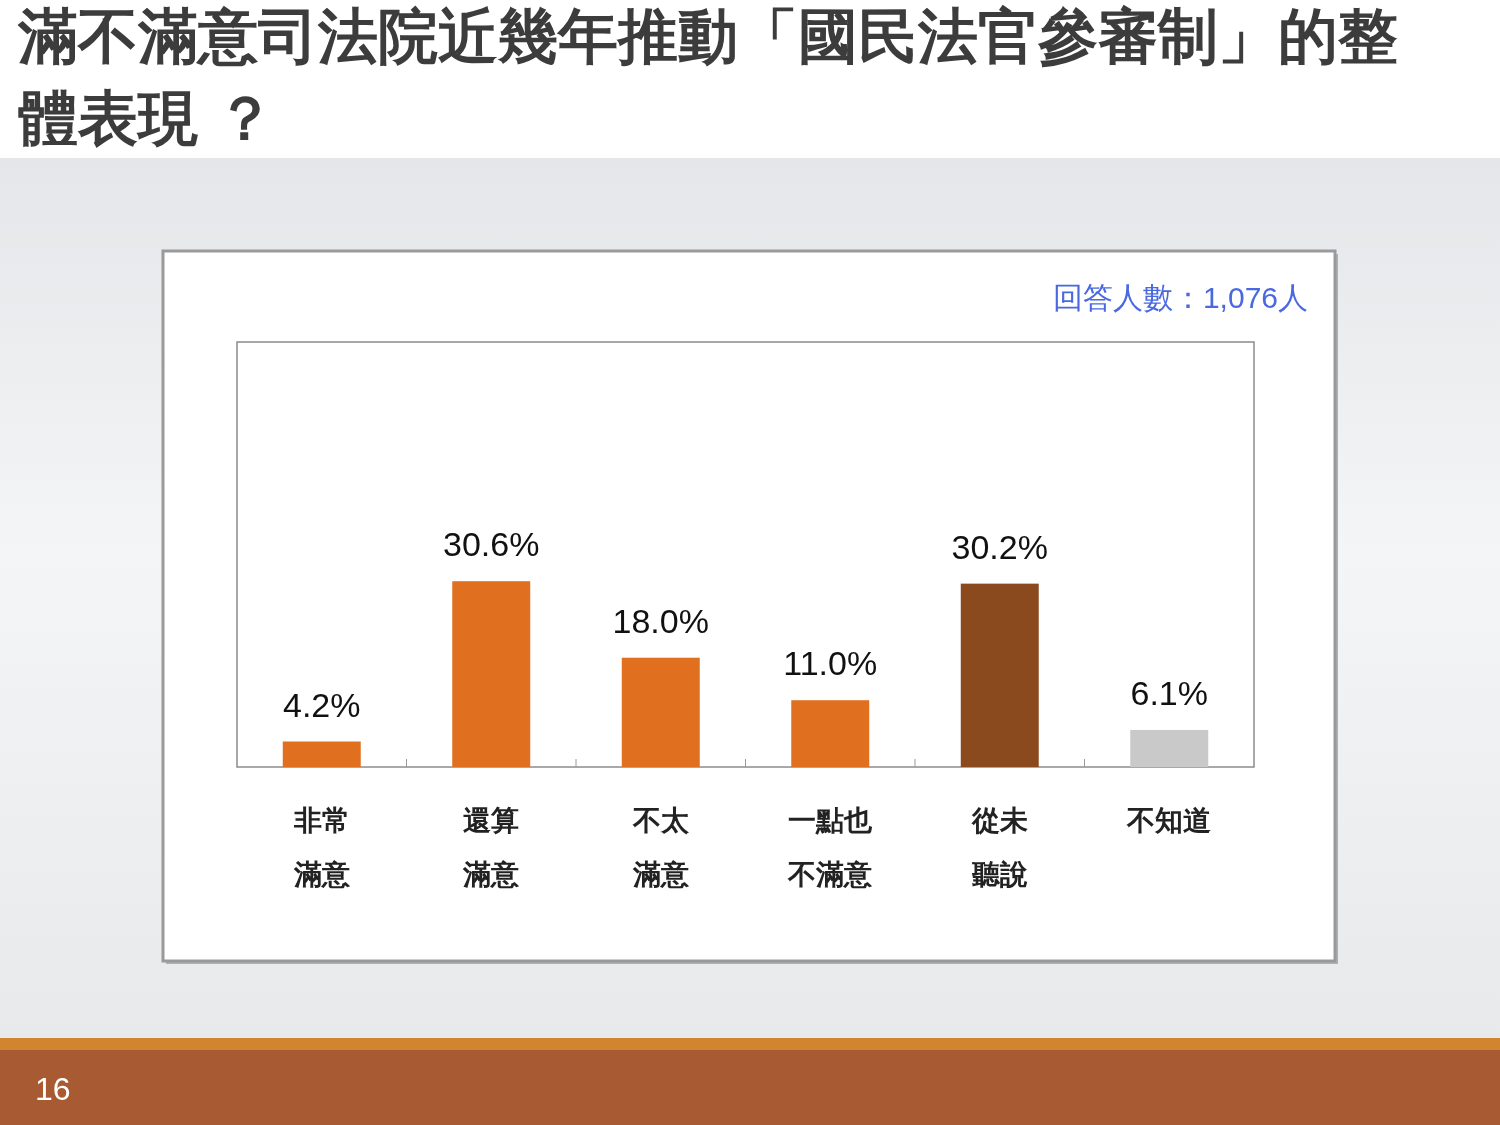  What do you see at coordinates (491, 544) in the screenshot?
I see `data-label: 30.6%` at bounding box center [491, 544].